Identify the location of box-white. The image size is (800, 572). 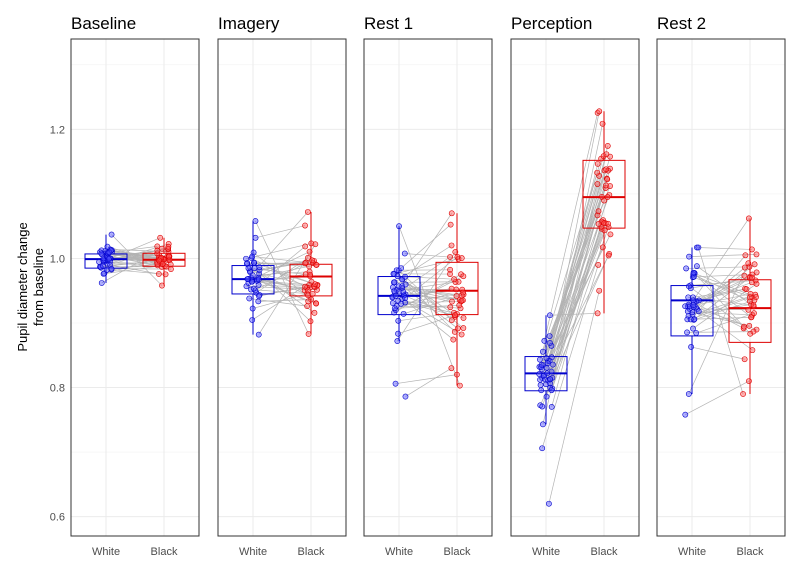
(692, 311).